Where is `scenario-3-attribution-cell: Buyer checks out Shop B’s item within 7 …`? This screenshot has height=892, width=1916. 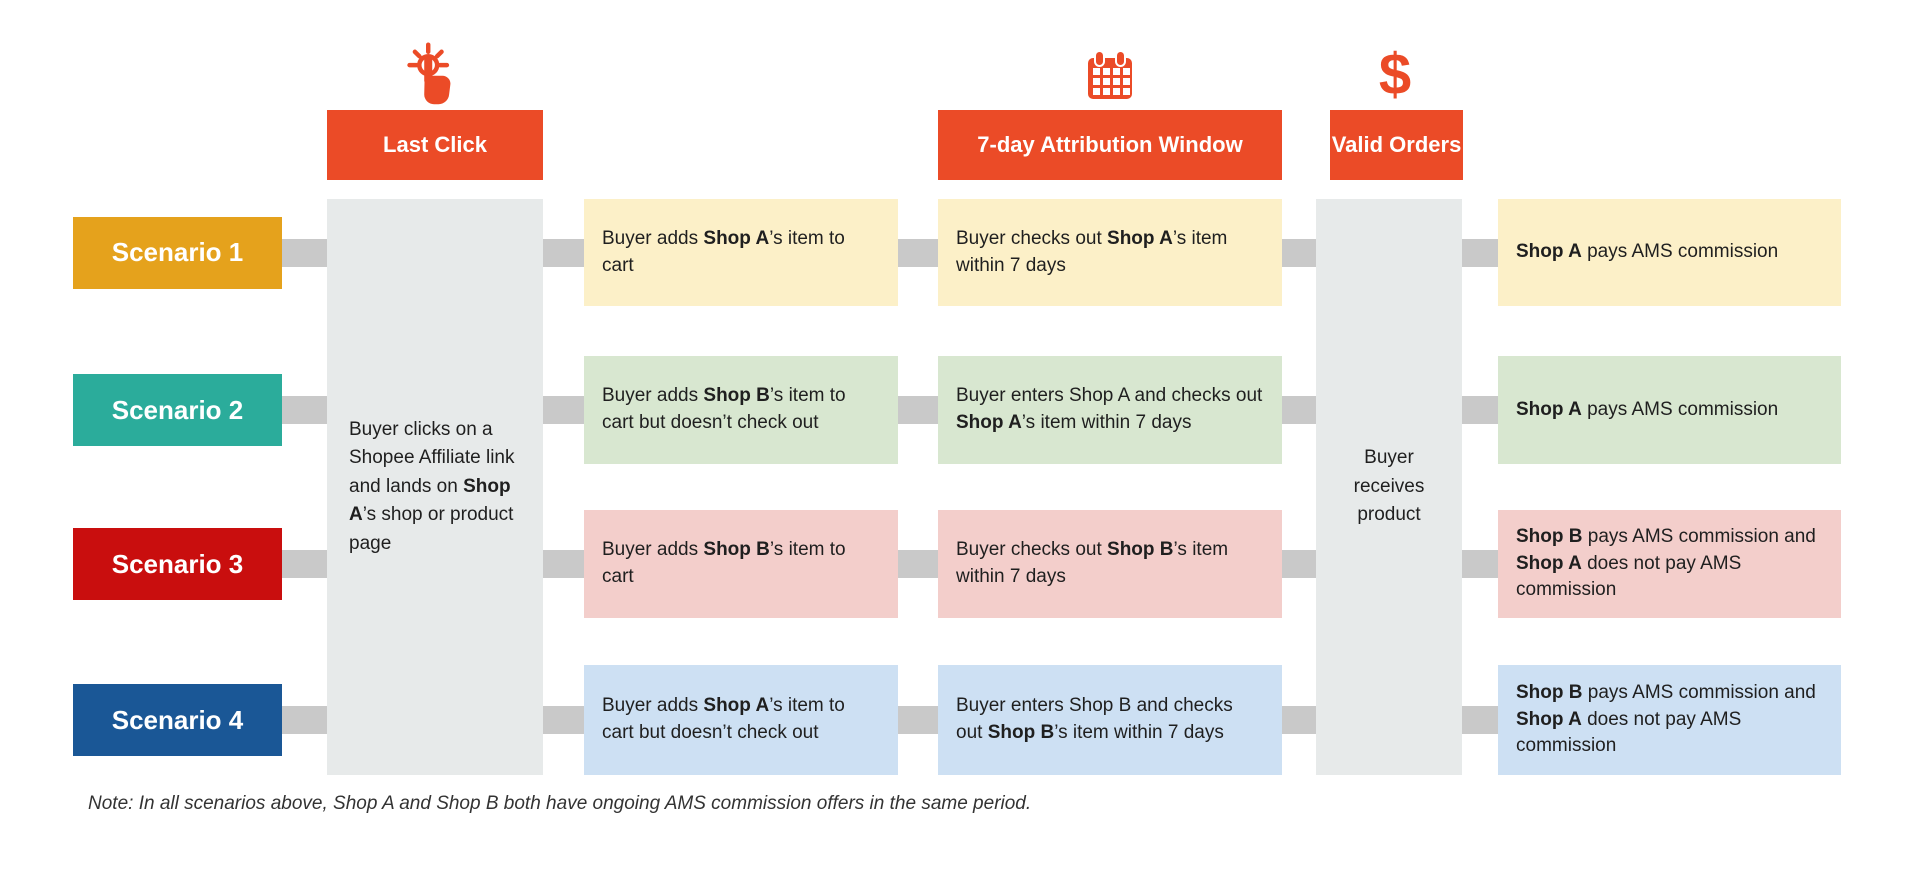
scenario-3-attribution-cell: Buyer checks out Shop B’s item within 7 … is located at coordinates (1110, 564).